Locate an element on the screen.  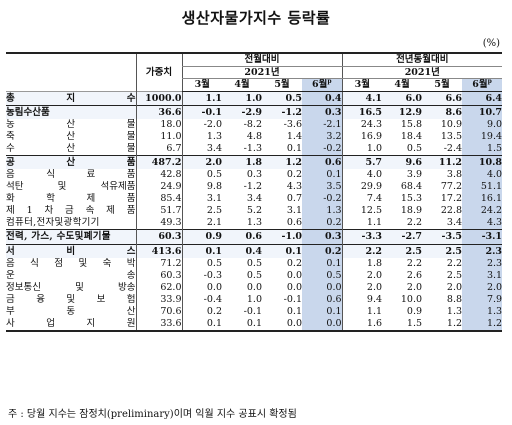
yoy-value: 3.9 is located at coordinates (414, 174).